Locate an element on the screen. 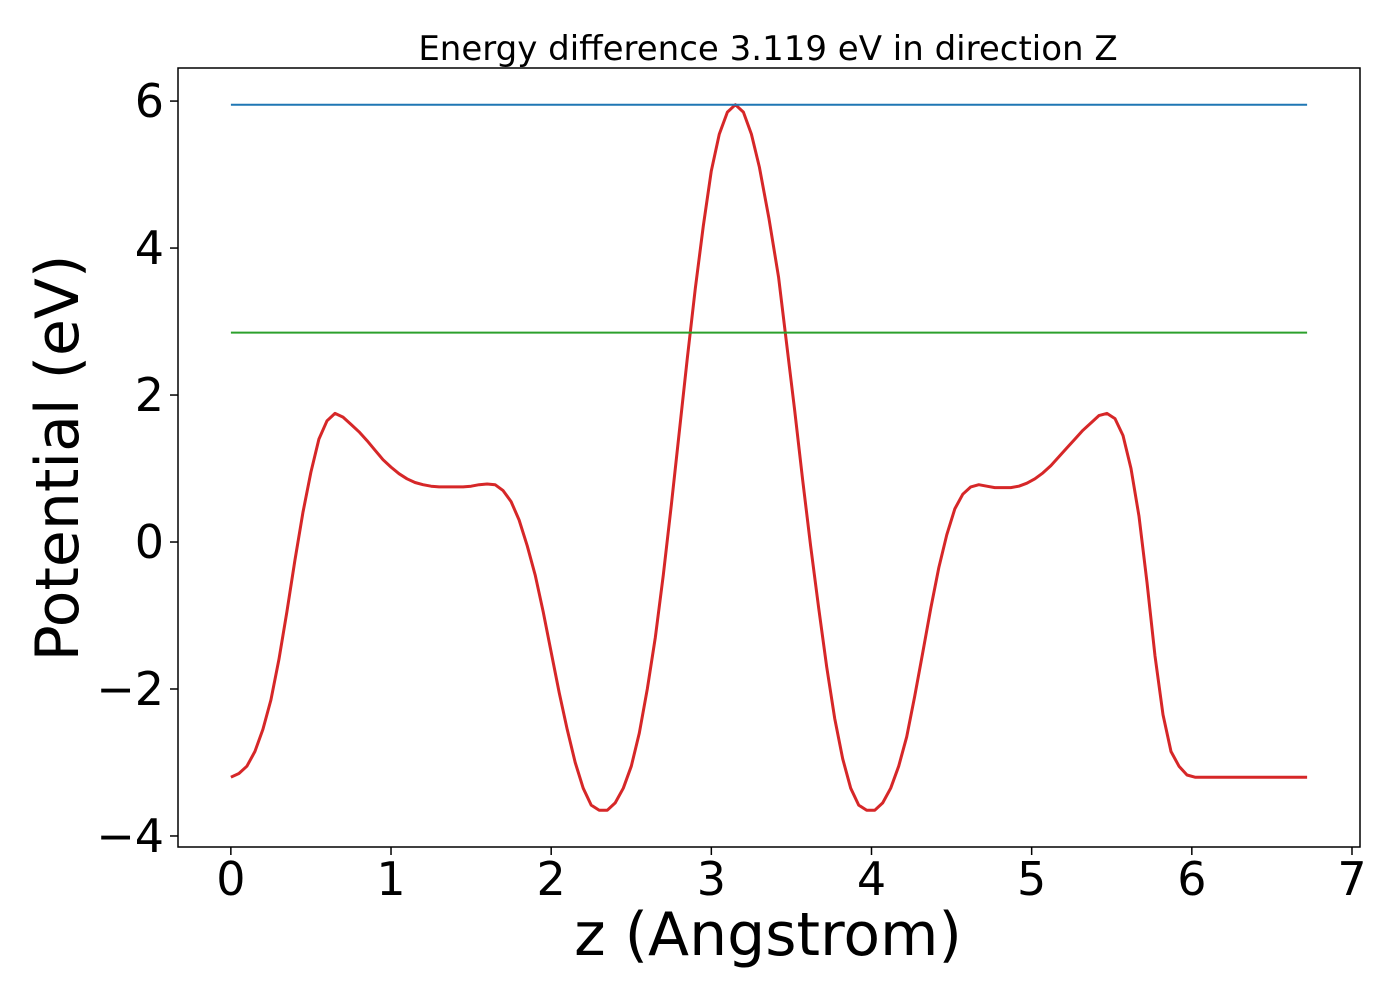  x-axis-label: z (Angstrom) is located at coordinates (768, 935).